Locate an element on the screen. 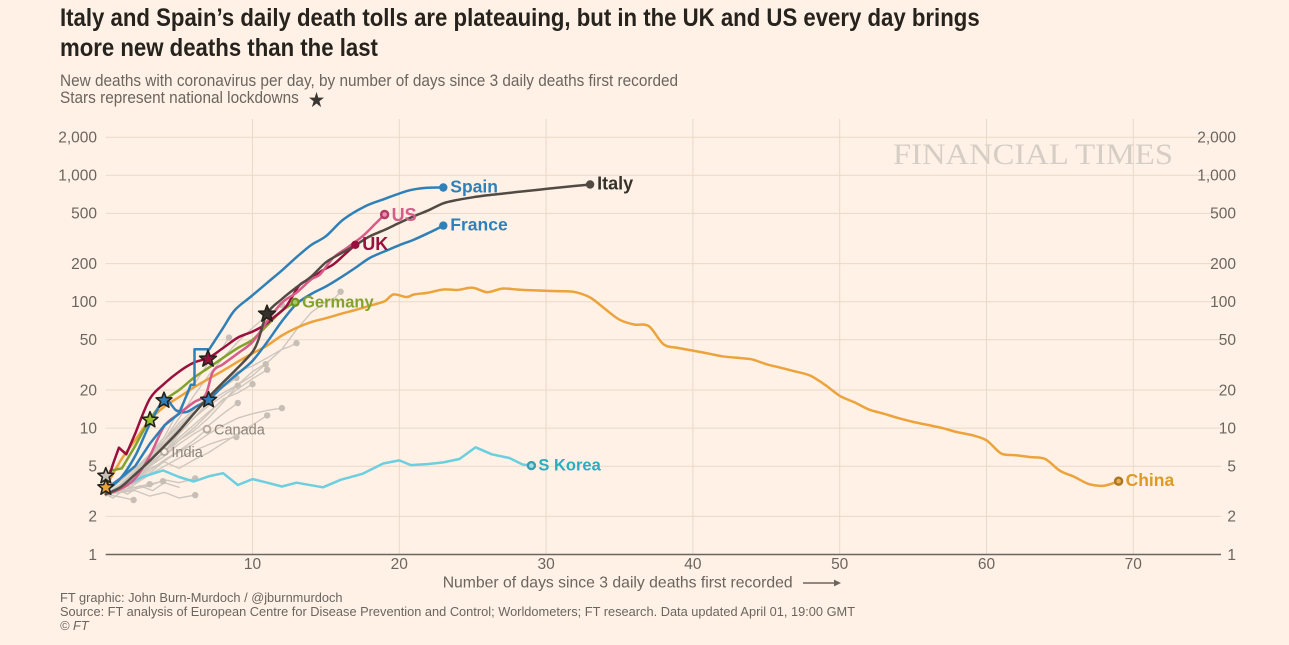 The height and width of the screenshot is (645, 1289). svg-text: US is located at coordinates (404, 215).